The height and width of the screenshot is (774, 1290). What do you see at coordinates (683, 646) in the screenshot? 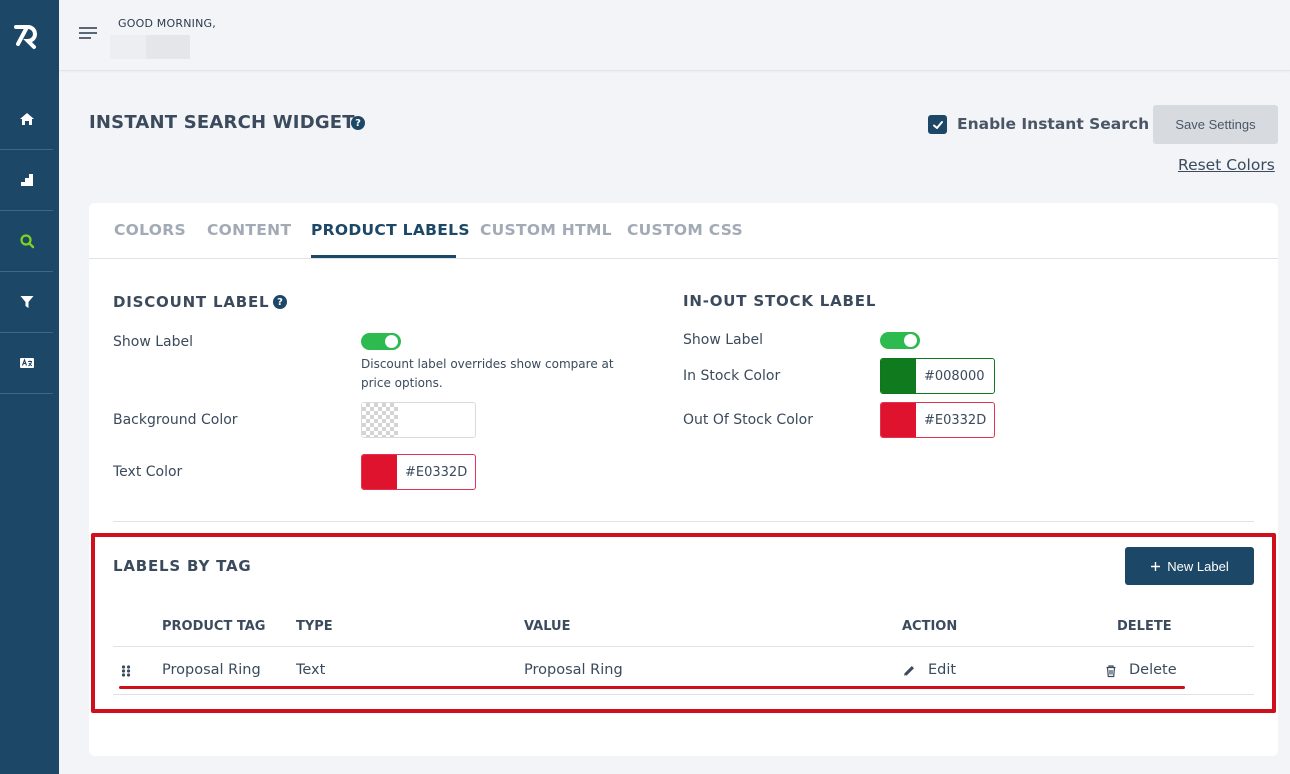
I see `table-header-divider` at bounding box center [683, 646].